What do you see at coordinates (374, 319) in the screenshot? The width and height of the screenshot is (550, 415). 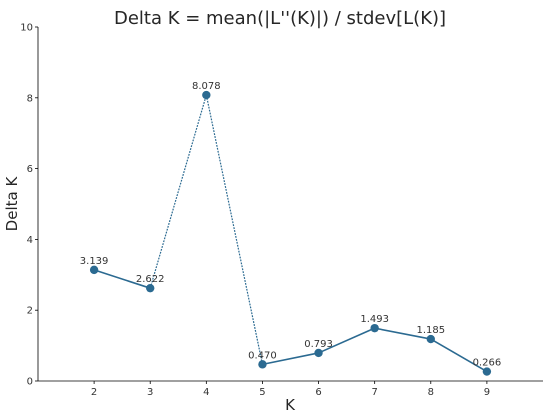 I see `data-label: 1.493` at bounding box center [374, 319].